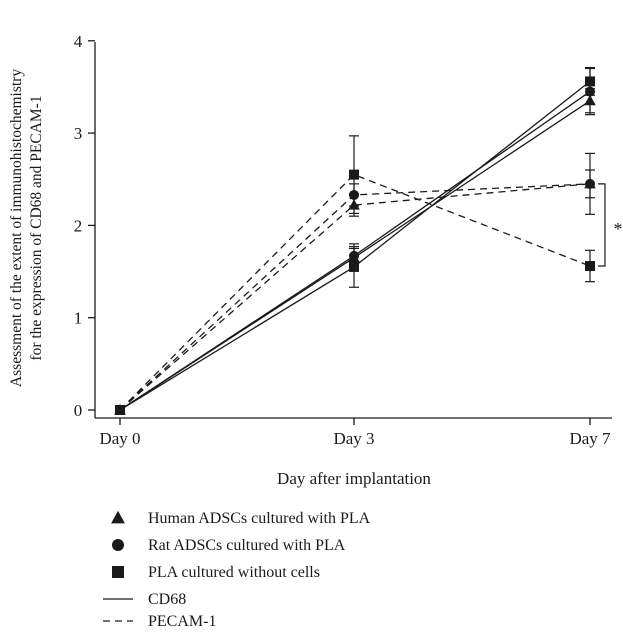  I want to click on legend-label: Human ADSCs cultured with PLA, so click(259, 518).